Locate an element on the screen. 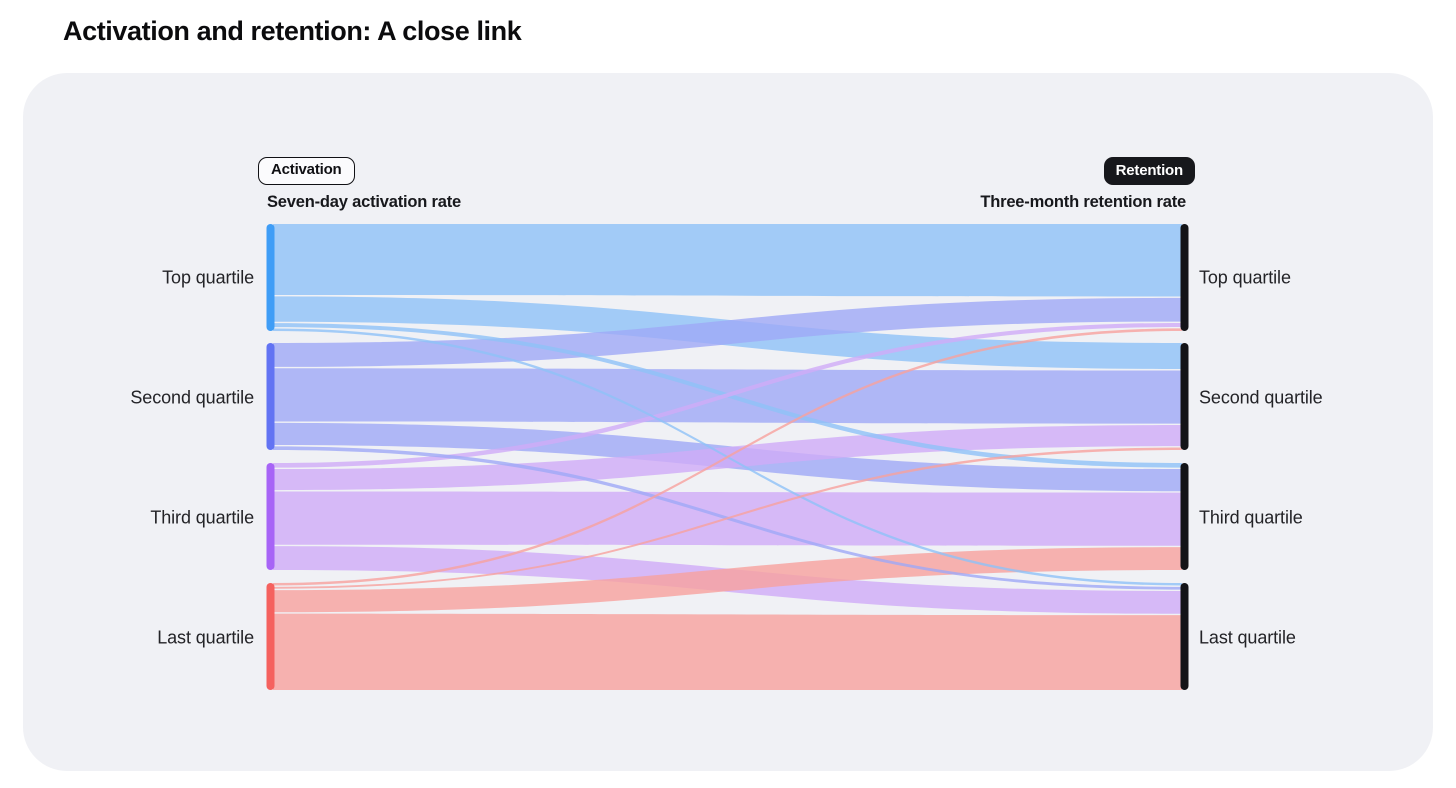  sankey-right-node-top-quartile is located at coordinates (1184, 277).